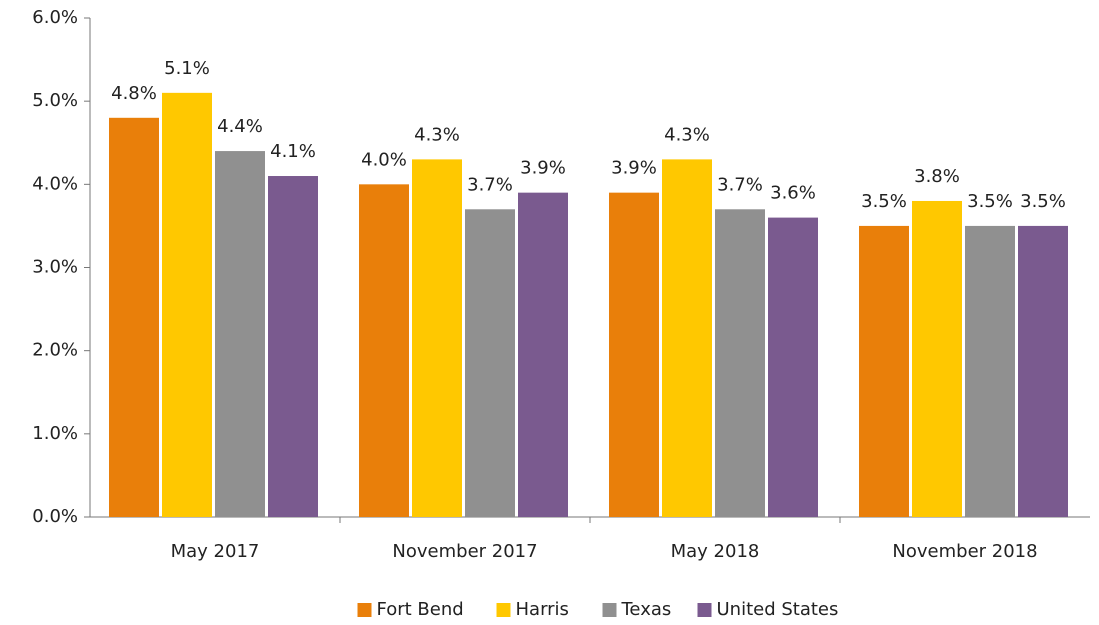  Describe the element at coordinates (215, 551) in the screenshot. I see `x-tick-label: May 2017` at that location.